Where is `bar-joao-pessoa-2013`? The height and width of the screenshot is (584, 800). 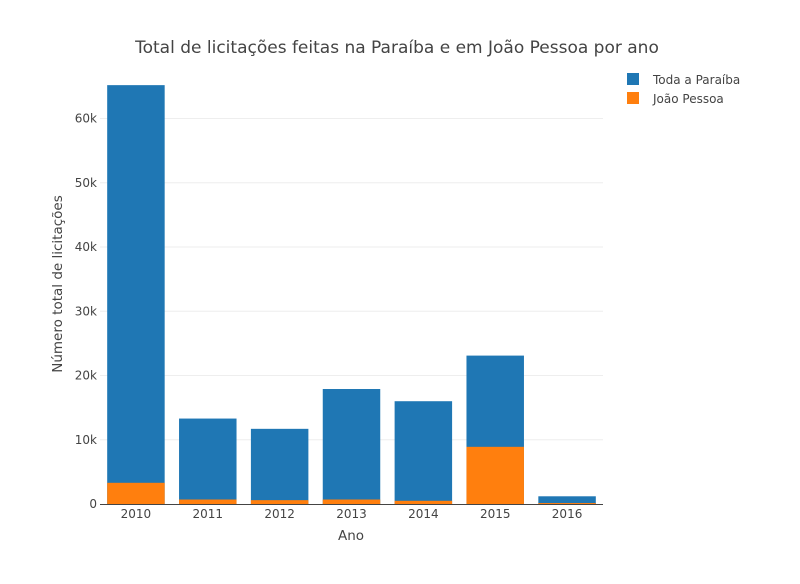 bar-joao-pessoa-2013 is located at coordinates (351, 501).